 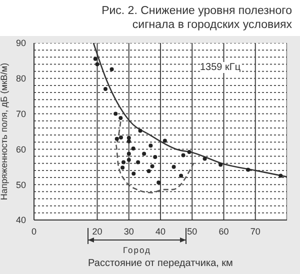 What do you see at coordinates (21, 149) in the screenshot?
I see `y-tick-label: 60` at bounding box center [21, 149].